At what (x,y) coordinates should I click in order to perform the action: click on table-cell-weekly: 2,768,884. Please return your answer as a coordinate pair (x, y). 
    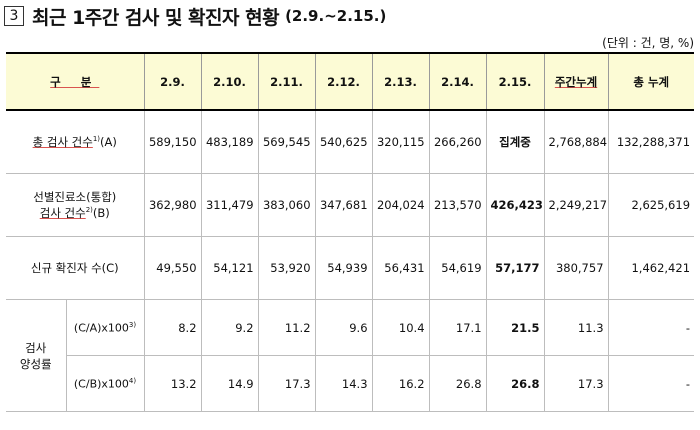
    Looking at the image, I should click on (576, 141).